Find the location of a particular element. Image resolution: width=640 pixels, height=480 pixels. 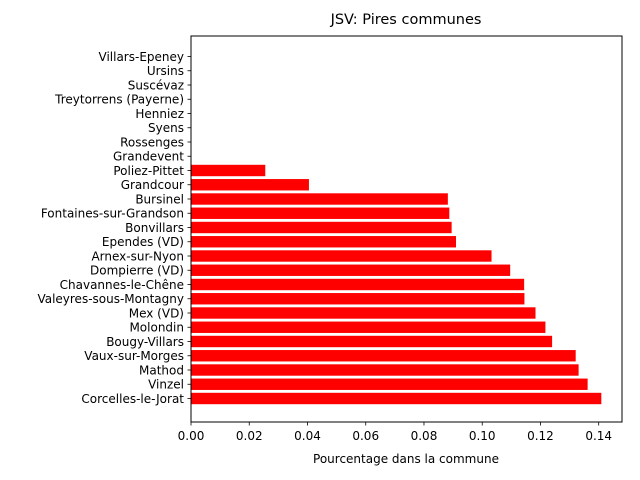

x-axis-label: Pourcentage dans la commune is located at coordinates (406, 459).